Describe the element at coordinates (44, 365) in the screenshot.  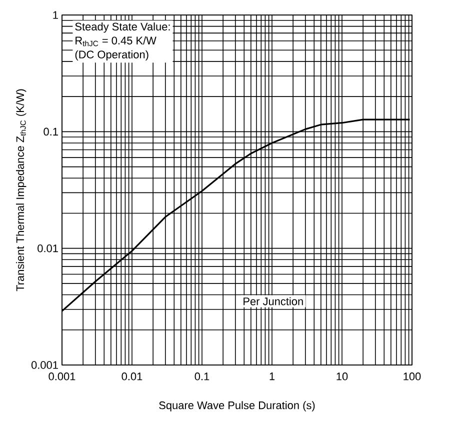
I see `y-tick-label: 0.001` at that location.